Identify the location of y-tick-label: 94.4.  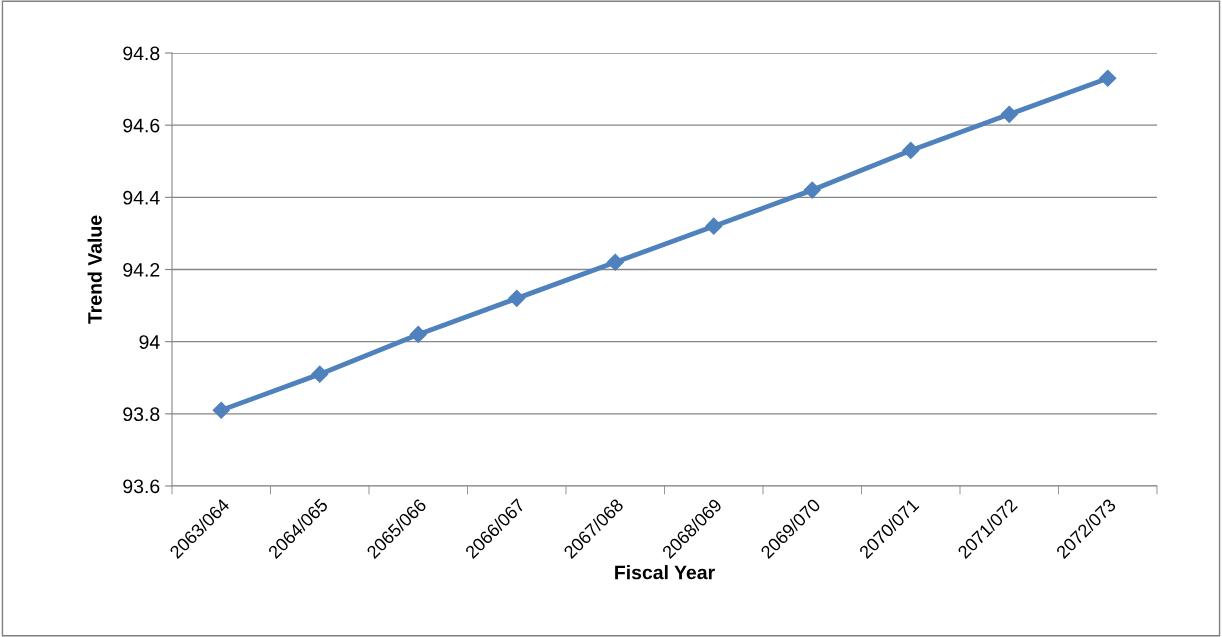
(141, 197).